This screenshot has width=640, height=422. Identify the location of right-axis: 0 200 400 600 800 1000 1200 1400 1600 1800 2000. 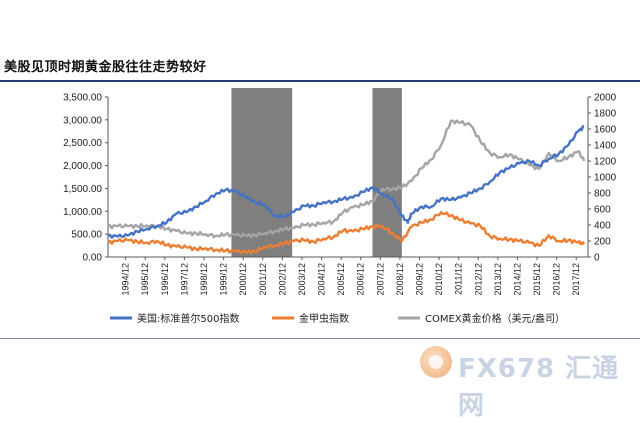
(602, 178).